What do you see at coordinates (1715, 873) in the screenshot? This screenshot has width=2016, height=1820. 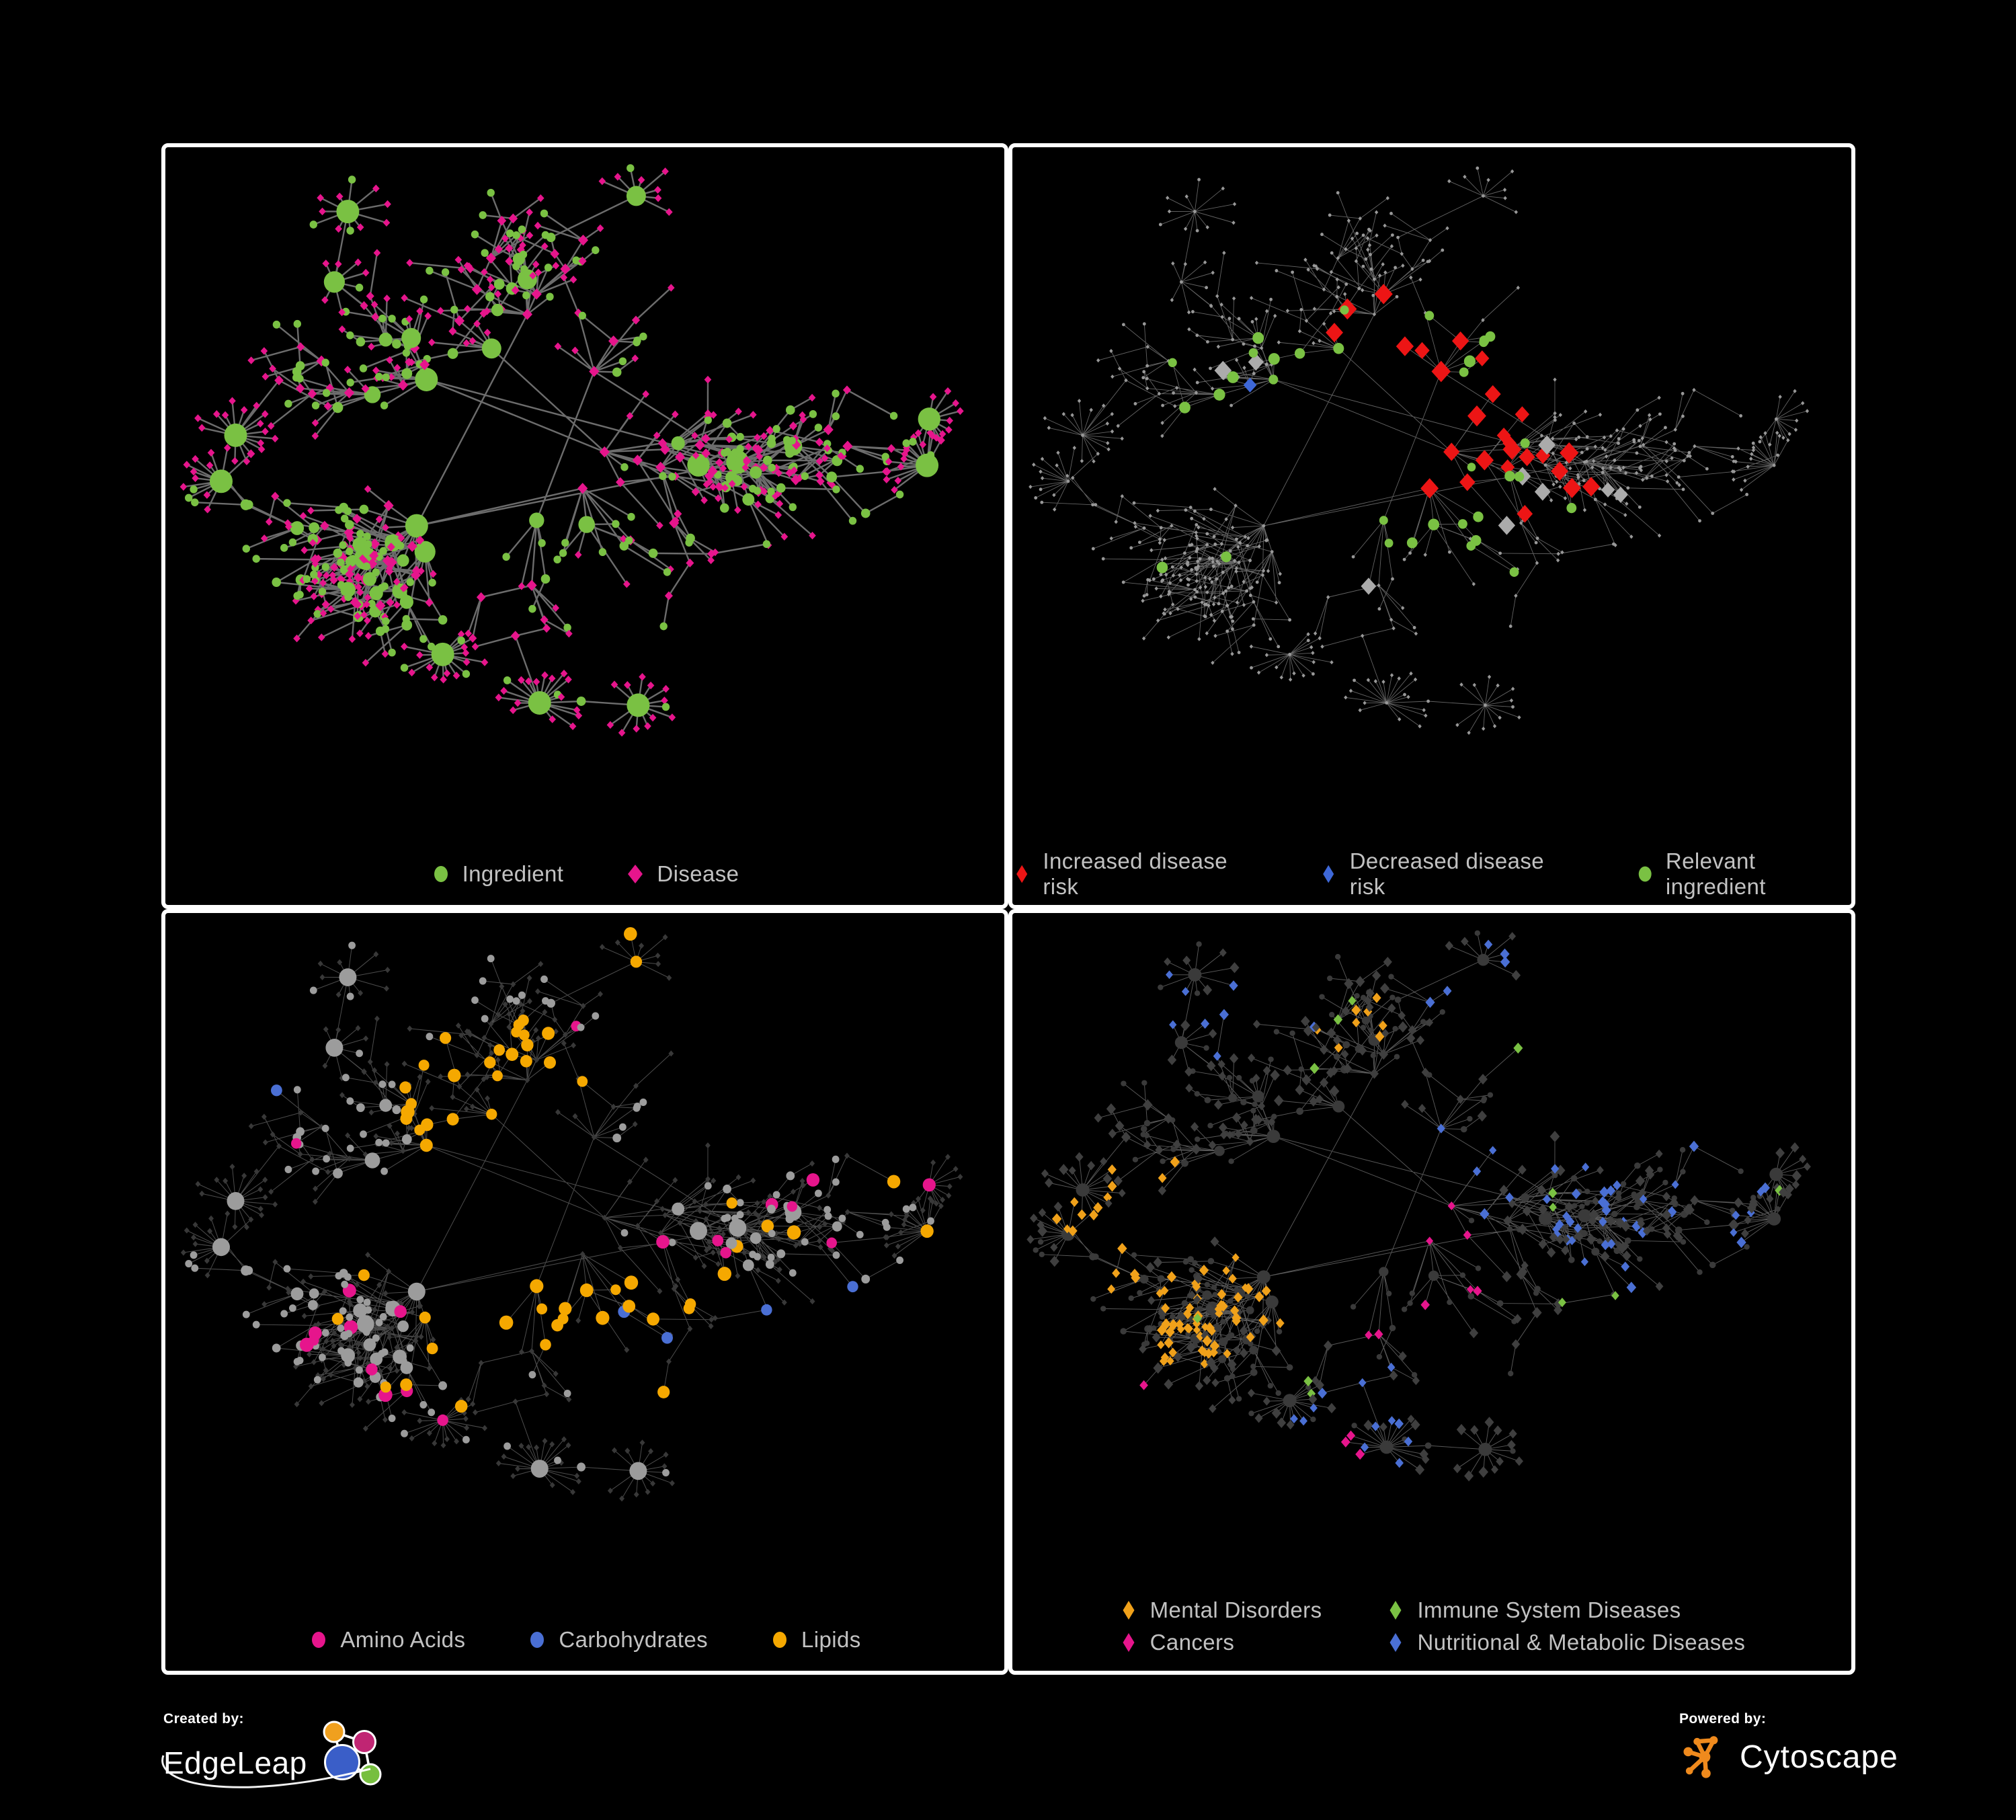 I see `legend-label: Relevant ingredient` at bounding box center [1715, 873].